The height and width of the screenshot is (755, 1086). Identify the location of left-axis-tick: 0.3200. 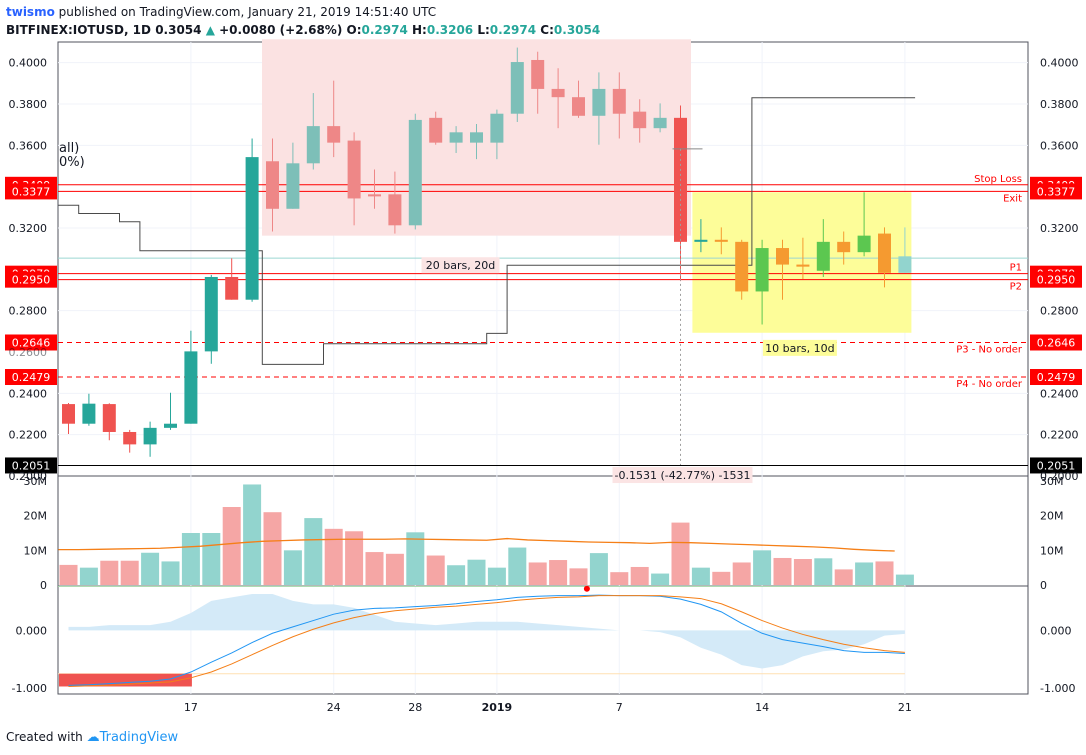
(28, 228).